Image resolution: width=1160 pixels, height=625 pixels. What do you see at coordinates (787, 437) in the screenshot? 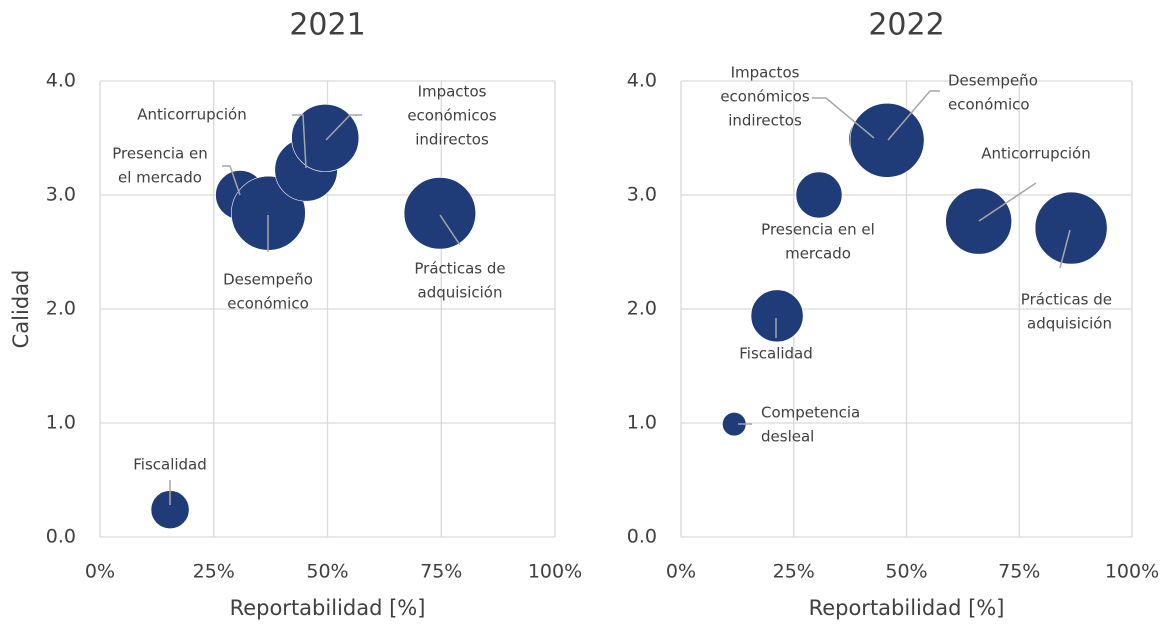
I see `point-label: desleal` at bounding box center [787, 437].